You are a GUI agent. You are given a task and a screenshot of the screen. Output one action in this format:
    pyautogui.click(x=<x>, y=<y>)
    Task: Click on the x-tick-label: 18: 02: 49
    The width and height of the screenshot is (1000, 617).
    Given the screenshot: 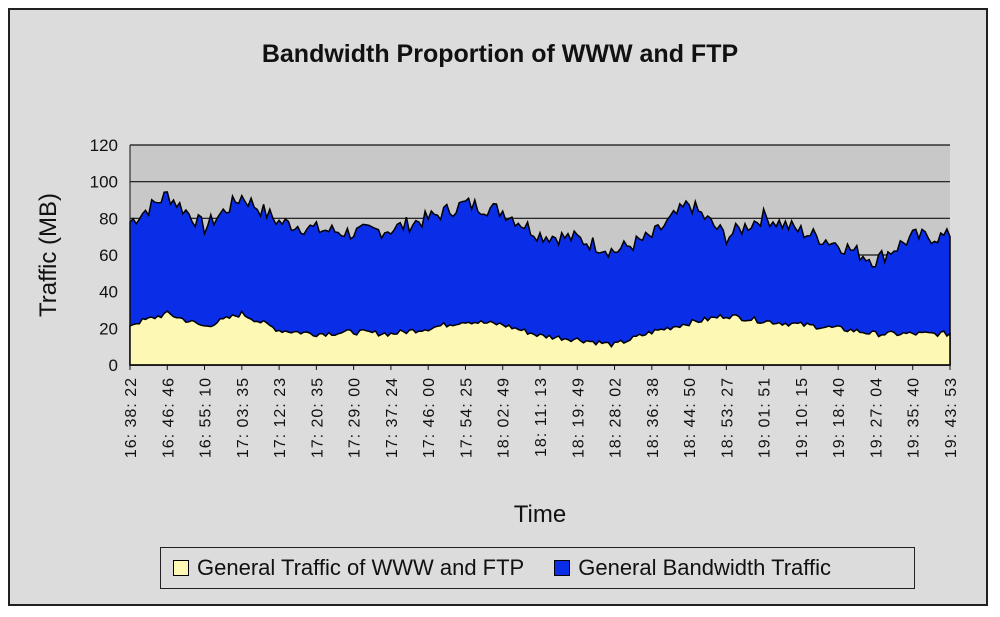 What is the action you would take?
    pyautogui.click(x=504, y=417)
    